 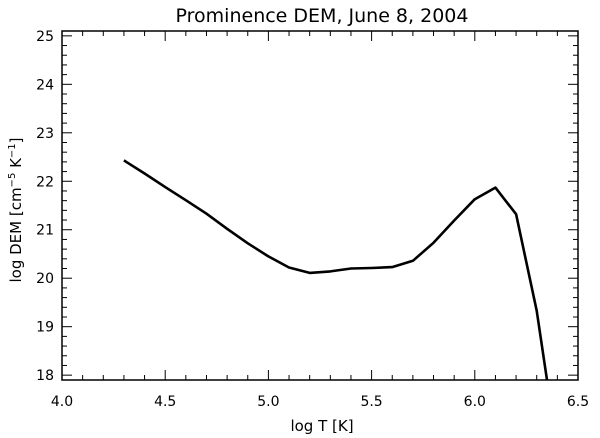 What do you see at coordinates (45, 328) in the screenshot?
I see `y-tick-label: 19` at bounding box center [45, 328].